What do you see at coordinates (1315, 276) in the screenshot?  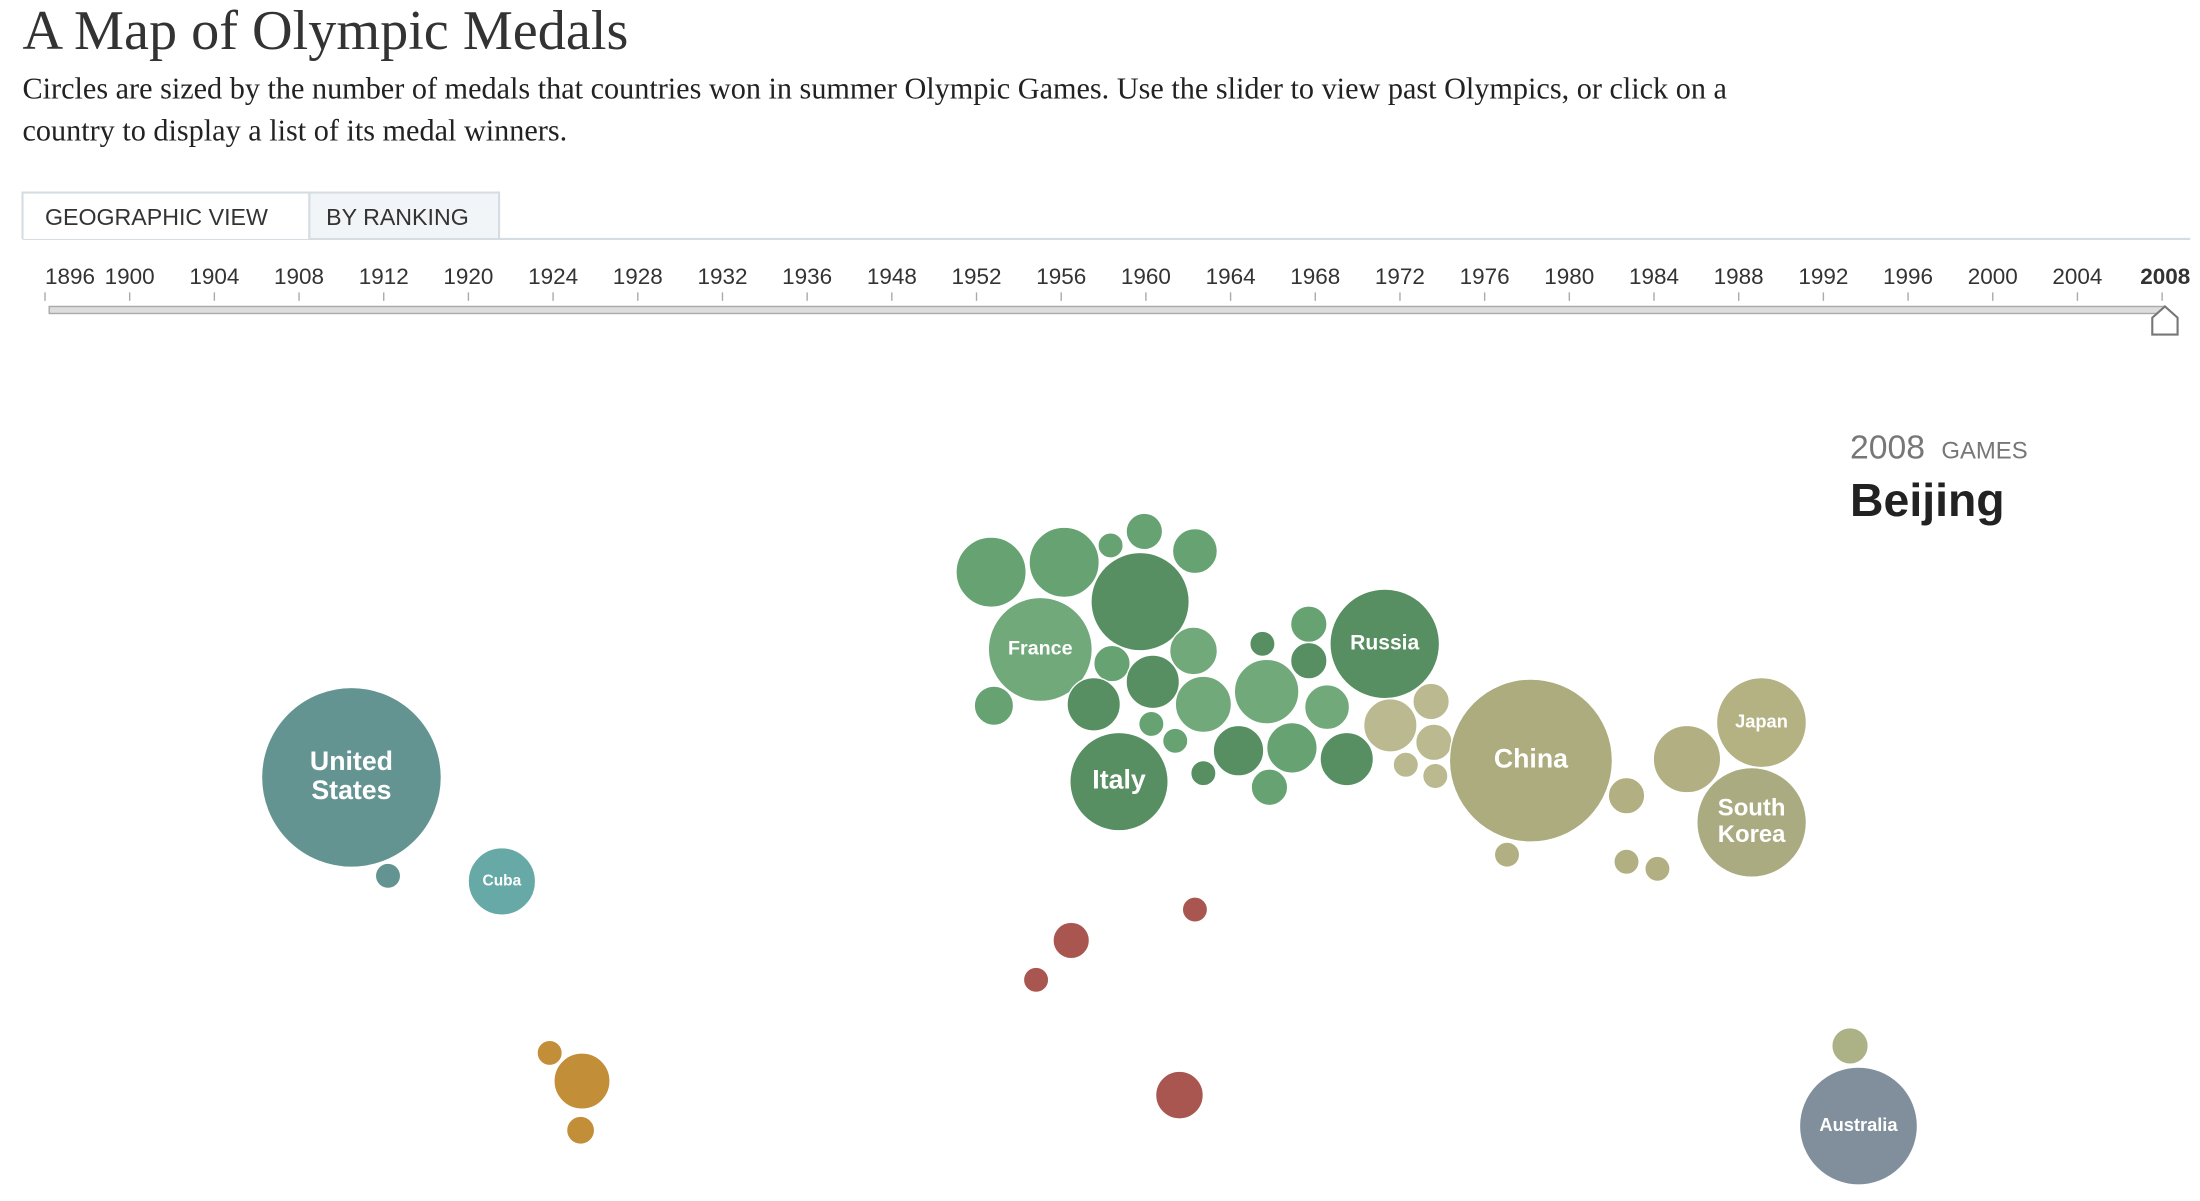 I see `year-label: 1968` at bounding box center [1315, 276].